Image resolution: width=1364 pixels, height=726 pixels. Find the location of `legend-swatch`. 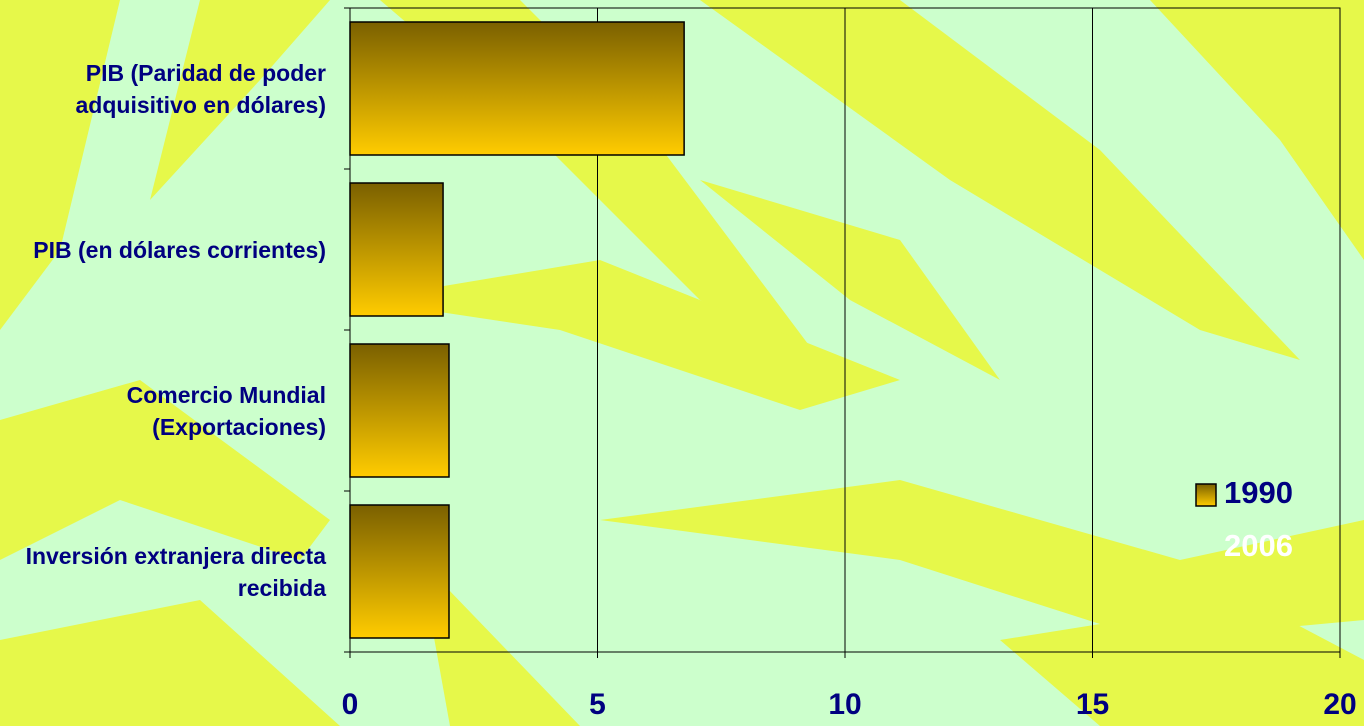

legend-swatch is located at coordinates (1206, 495).